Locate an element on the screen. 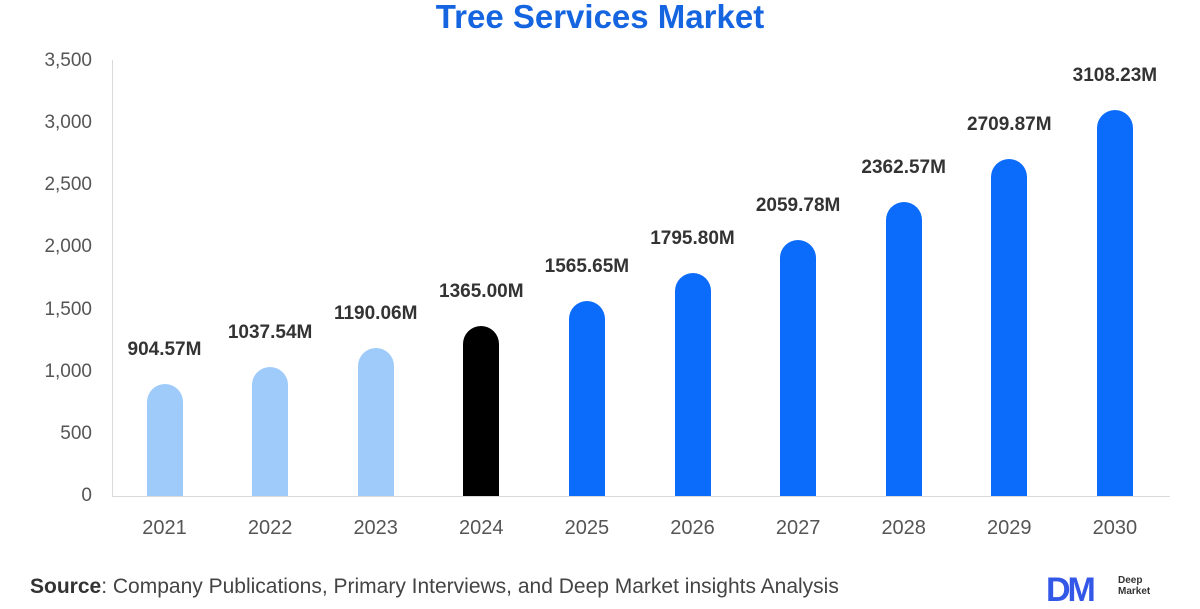  x-tick-label: 2027 is located at coordinates (798, 528).